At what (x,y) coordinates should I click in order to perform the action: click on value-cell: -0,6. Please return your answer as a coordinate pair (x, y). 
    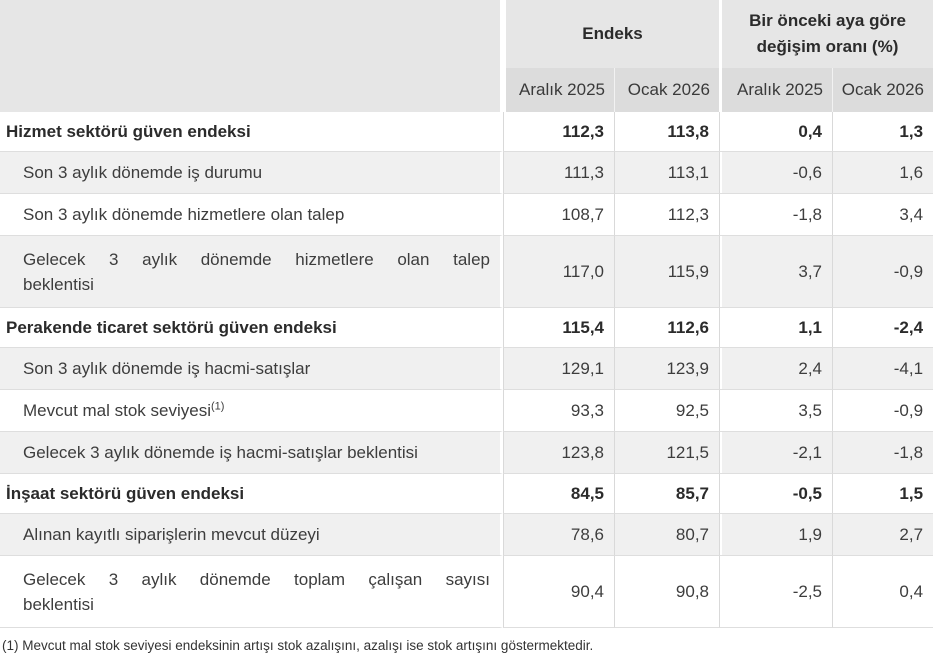
    Looking at the image, I should click on (776, 173).